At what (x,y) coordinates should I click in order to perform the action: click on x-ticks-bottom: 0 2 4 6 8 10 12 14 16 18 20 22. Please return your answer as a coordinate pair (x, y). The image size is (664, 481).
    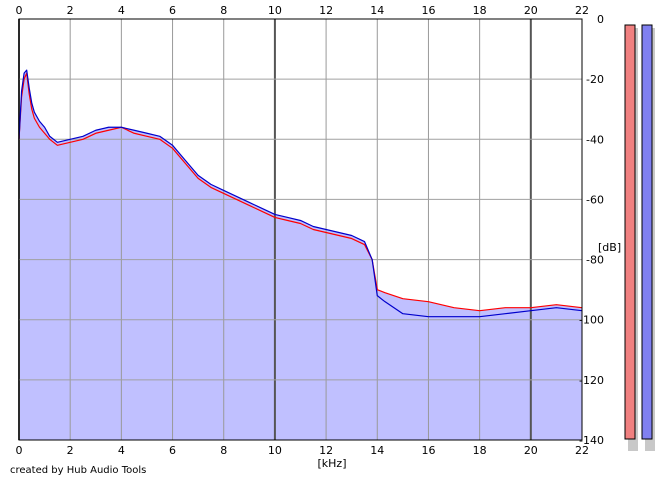
    Looking at the image, I should click on (303, 450).